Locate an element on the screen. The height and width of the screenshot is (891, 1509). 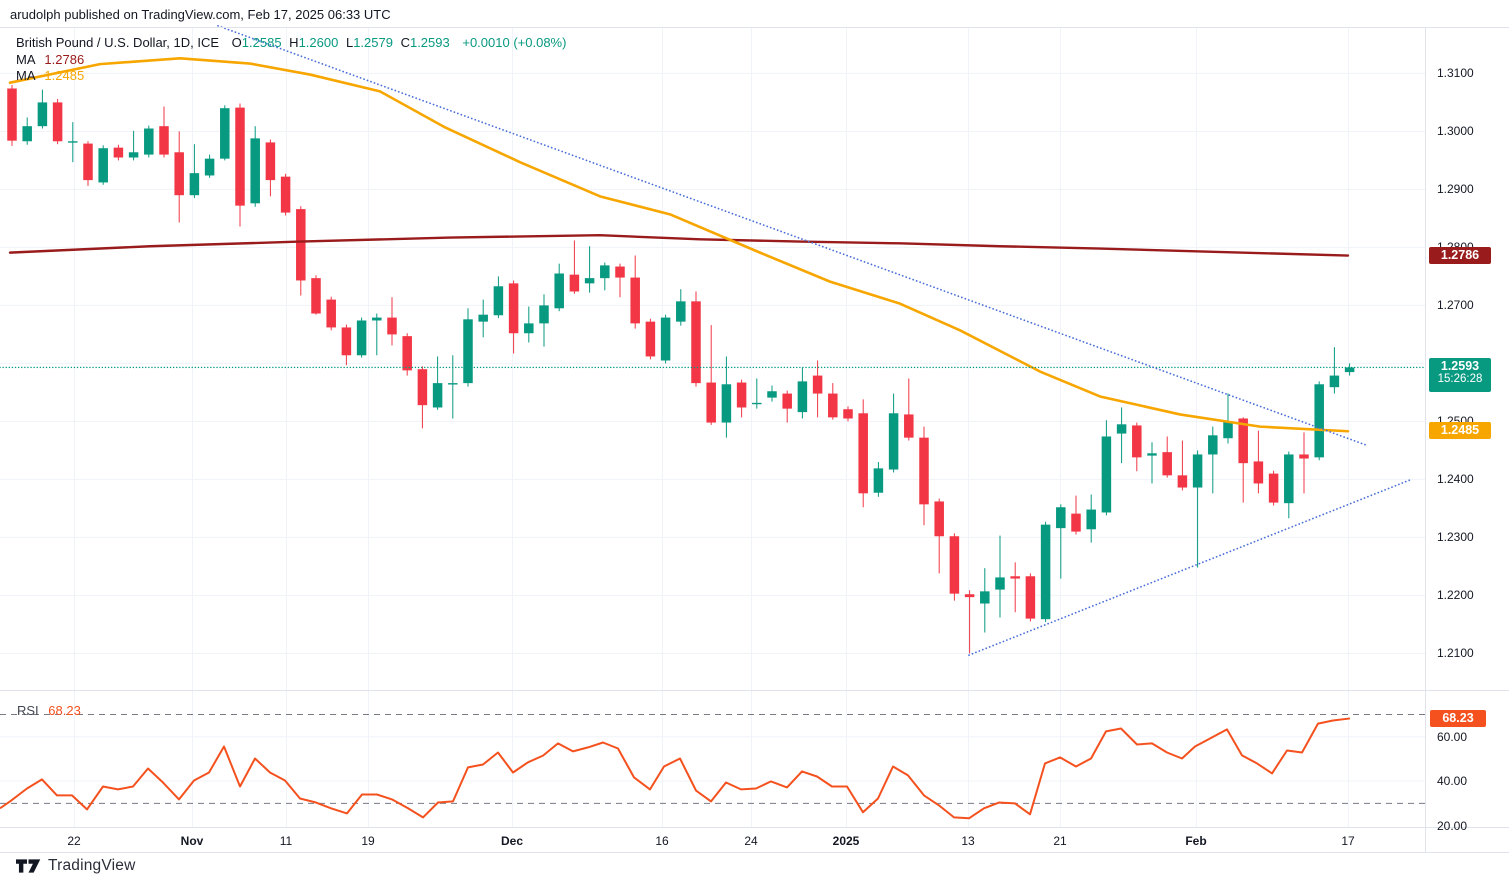
low-label: L is located at coordinates (349, 42).